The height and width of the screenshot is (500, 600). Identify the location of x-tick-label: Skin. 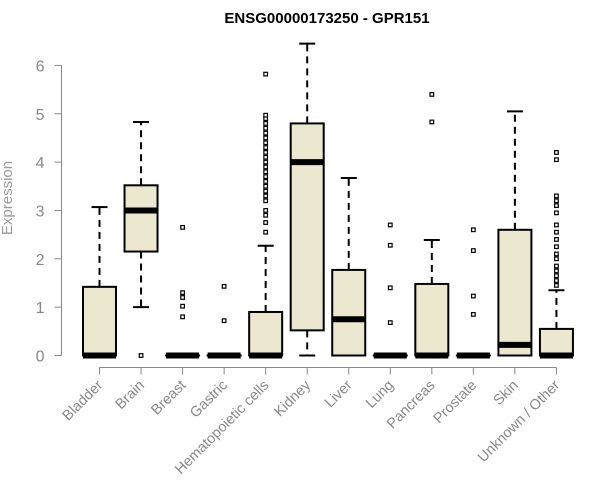
(505, 393).